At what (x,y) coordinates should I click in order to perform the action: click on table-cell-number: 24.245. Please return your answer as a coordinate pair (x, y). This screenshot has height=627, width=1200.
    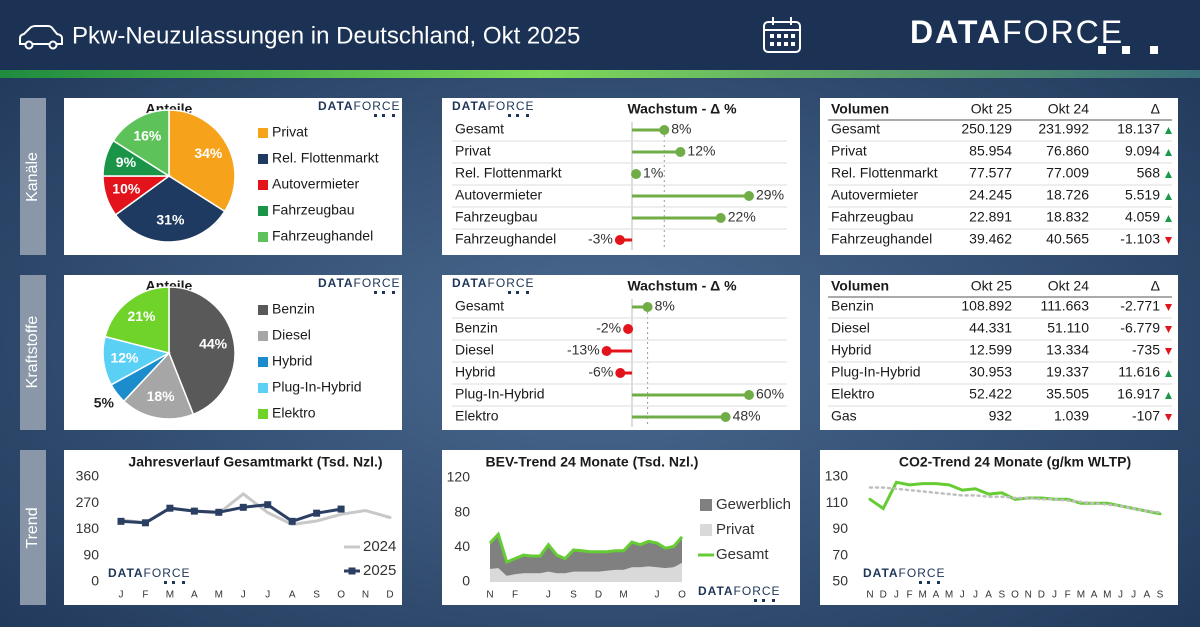
    Looking at the image, I should click on (990, 195).